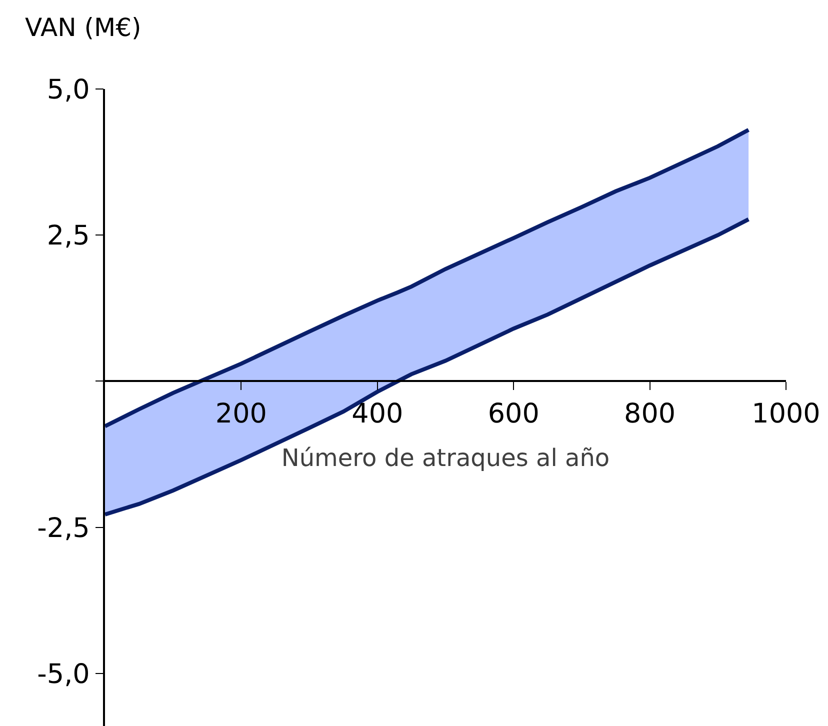 This screenshot has height=726, width=828. Describe the element at coordinates (650, 414) in the screenshot. I see `x-tick-label: 800` at that location.